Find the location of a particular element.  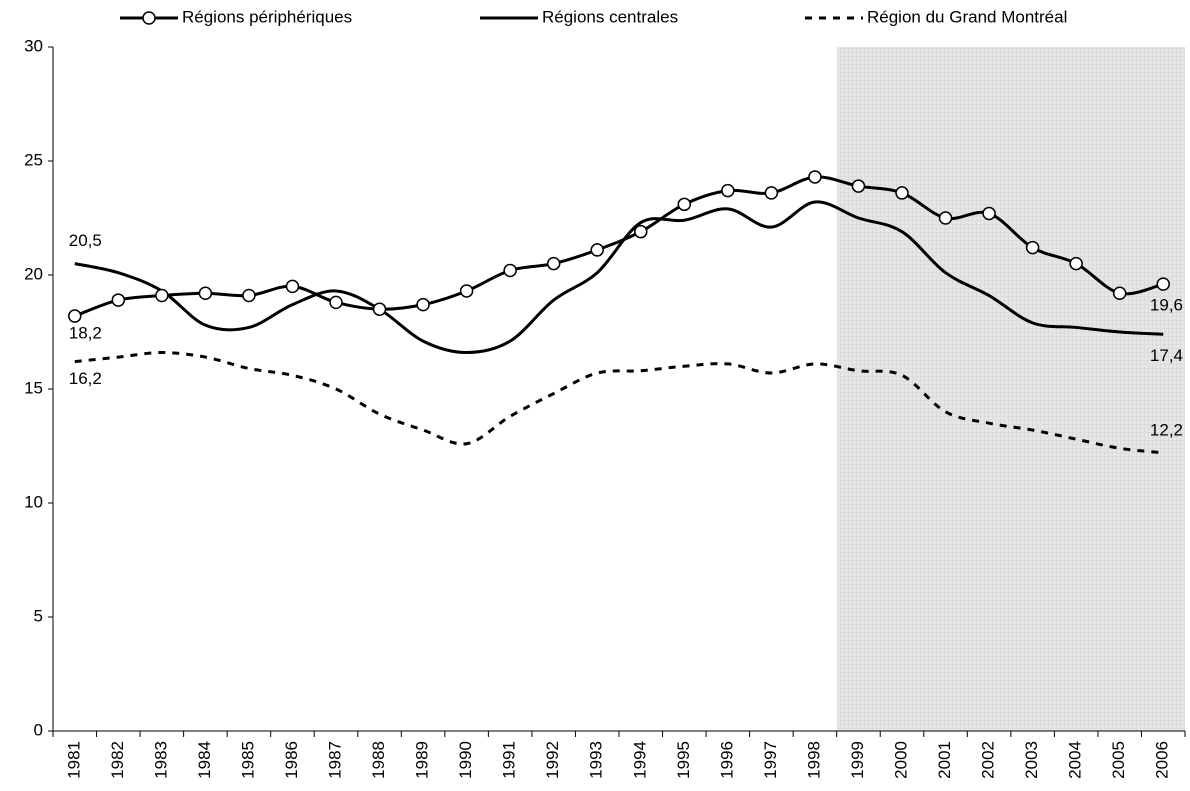

x-tick-label: 1984 is located at coordinates (204, 760).